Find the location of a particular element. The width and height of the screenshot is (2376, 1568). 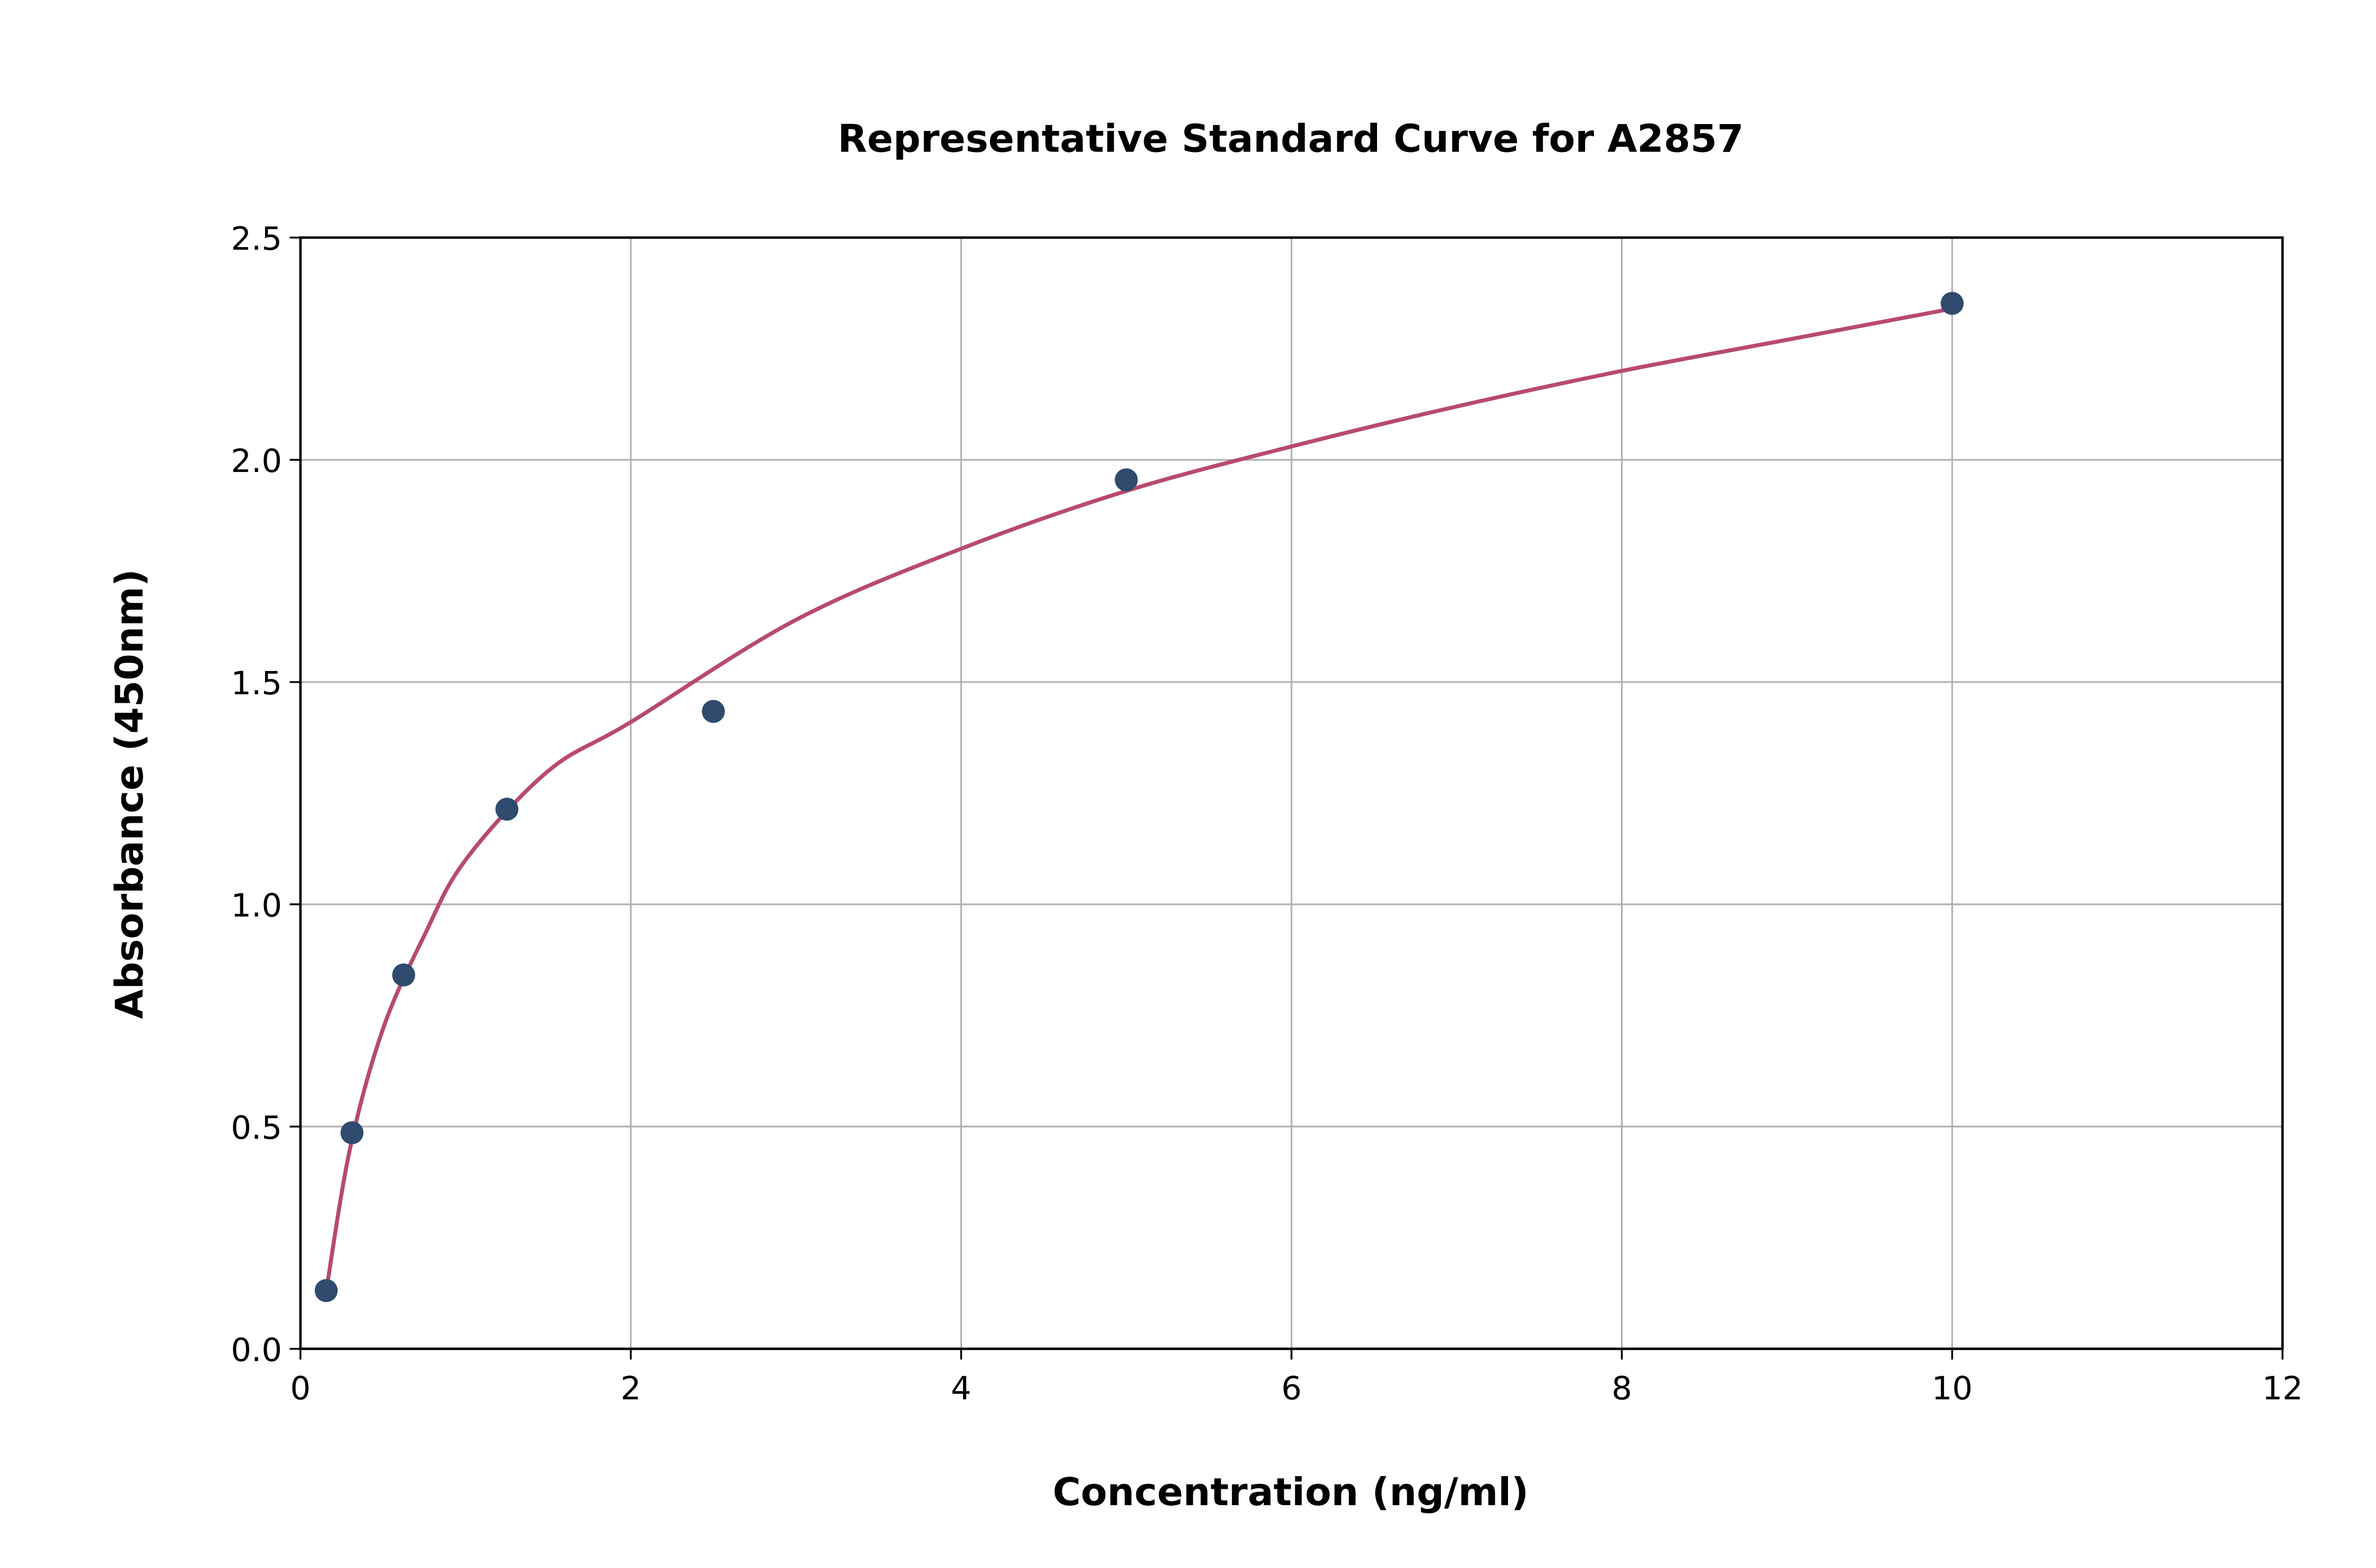

y-axis-label: Absorbance (450nm) is located at coordinates (130, 794).